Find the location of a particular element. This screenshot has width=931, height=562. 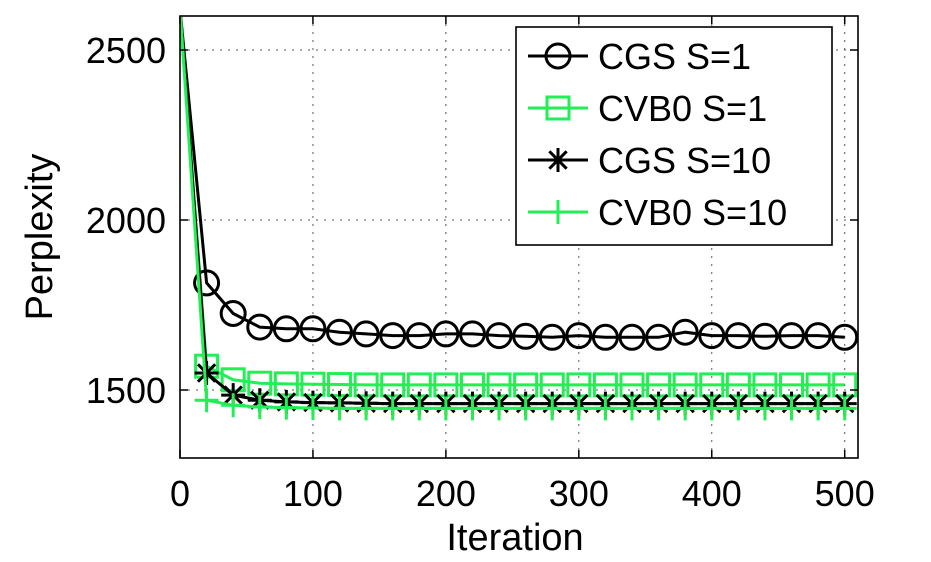

legend-label: CVB0 S=10 is located at coordinates (692, 212).